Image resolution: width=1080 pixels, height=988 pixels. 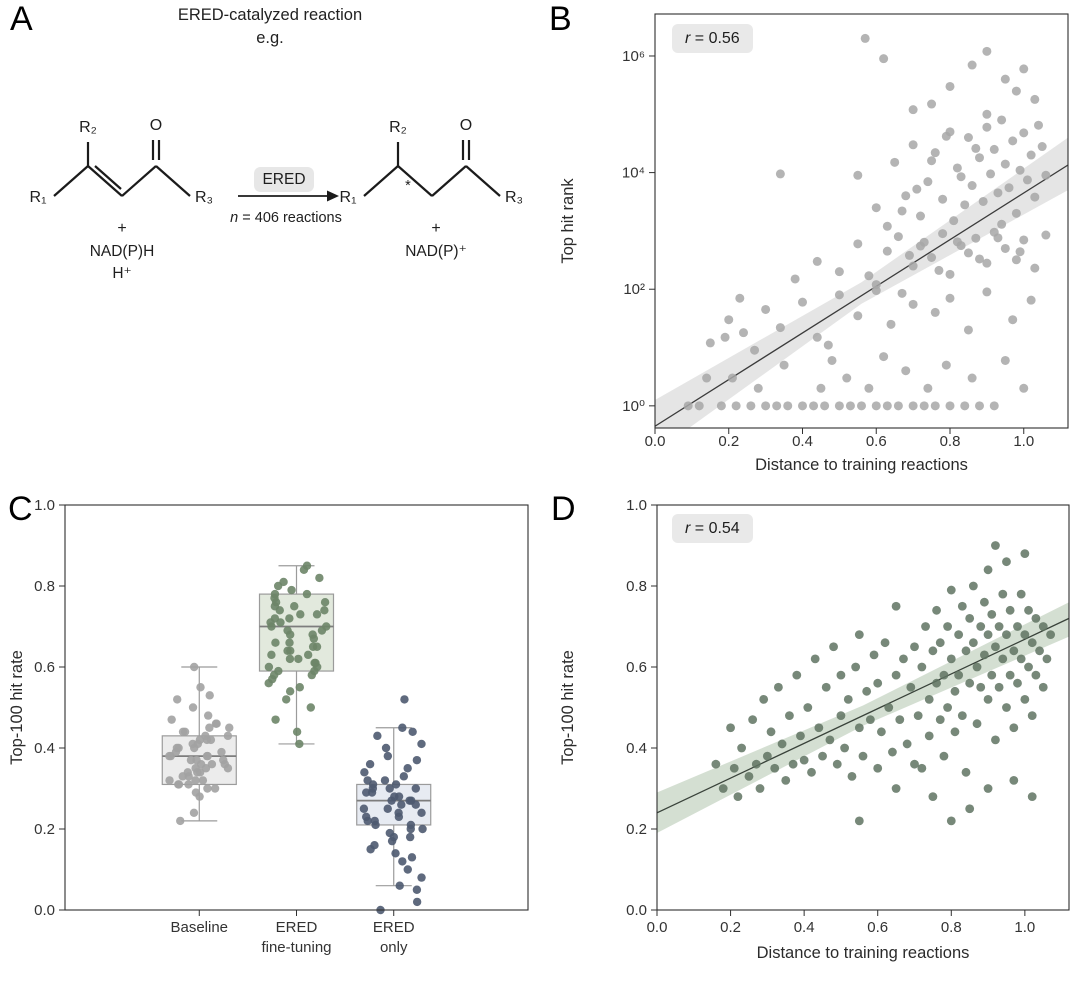 What do you see at coordinates (20, 509) in the screenshot?
I see `panel-label-c: C` at bounding box center [20, 509].